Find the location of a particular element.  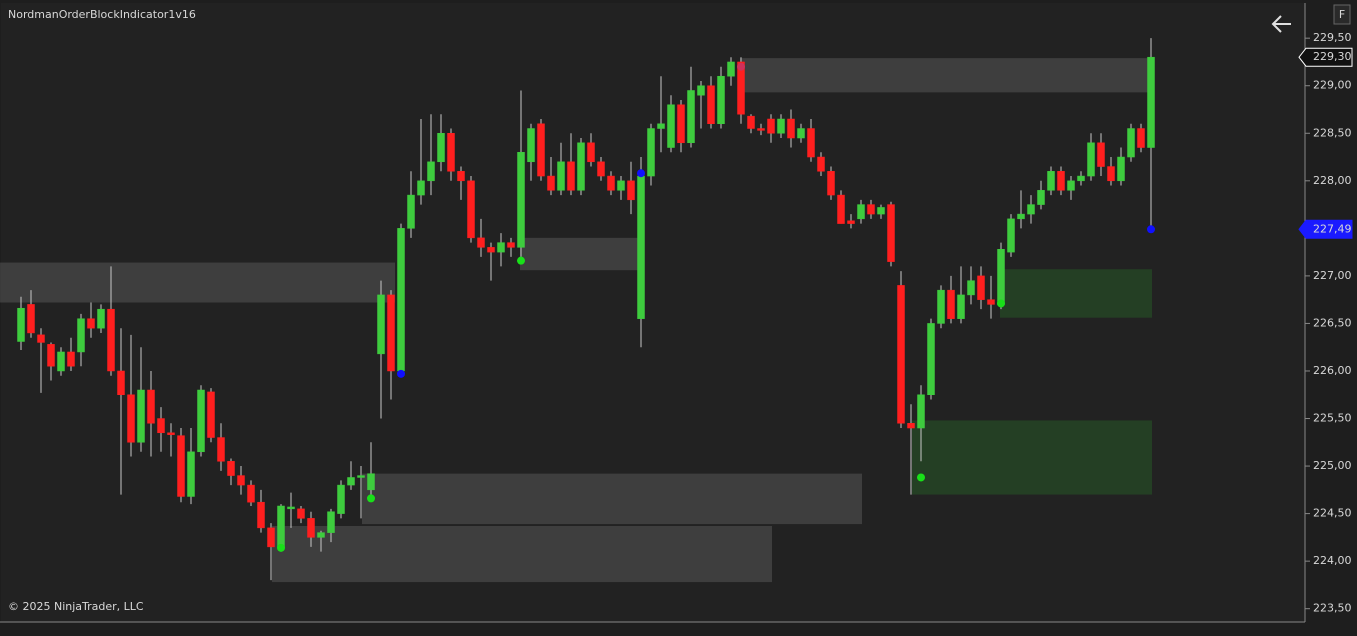

y-tick-label: 226,50 is located at coordinates (1332, 322).